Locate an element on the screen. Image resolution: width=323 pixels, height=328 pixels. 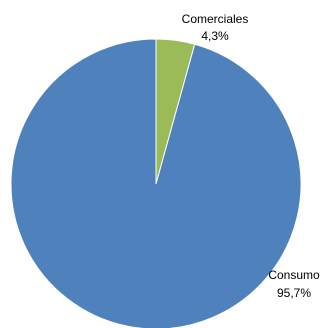
slice-value-consumo: 95,7% is located at coordinates (294, 293).